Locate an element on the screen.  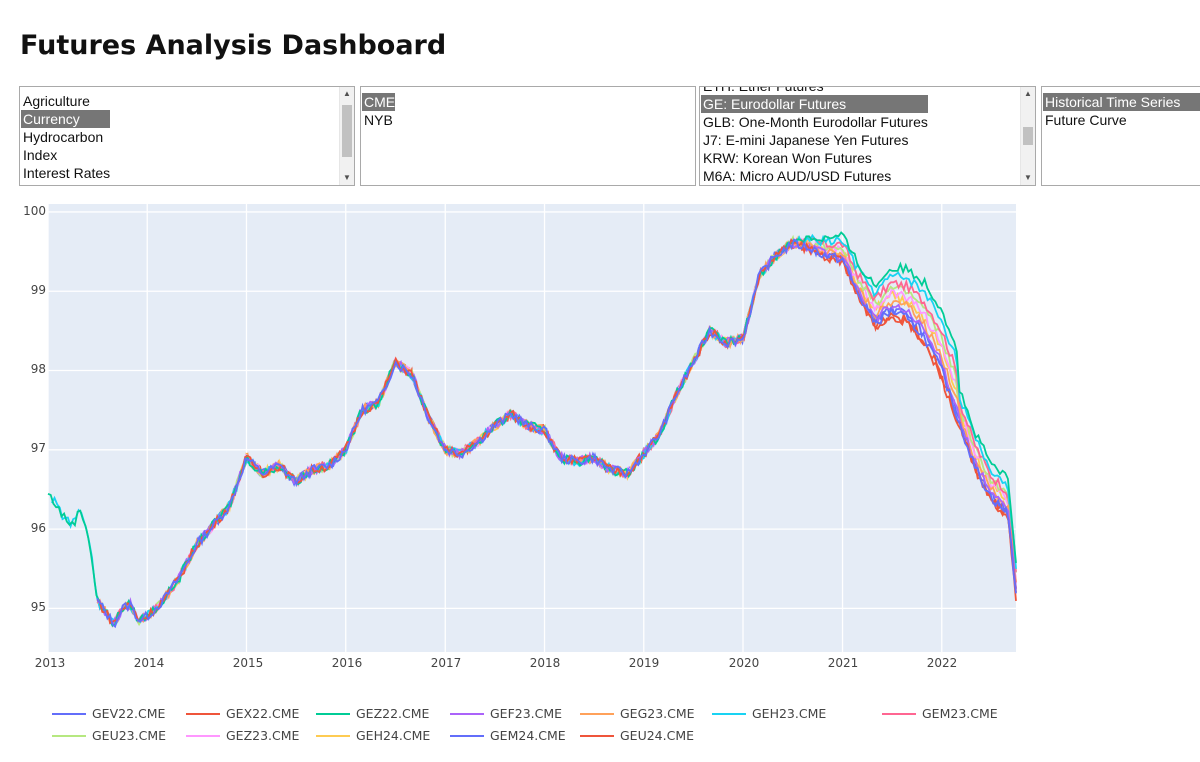
legend-item: GEU23.CME is located at coordinates (109, 735).